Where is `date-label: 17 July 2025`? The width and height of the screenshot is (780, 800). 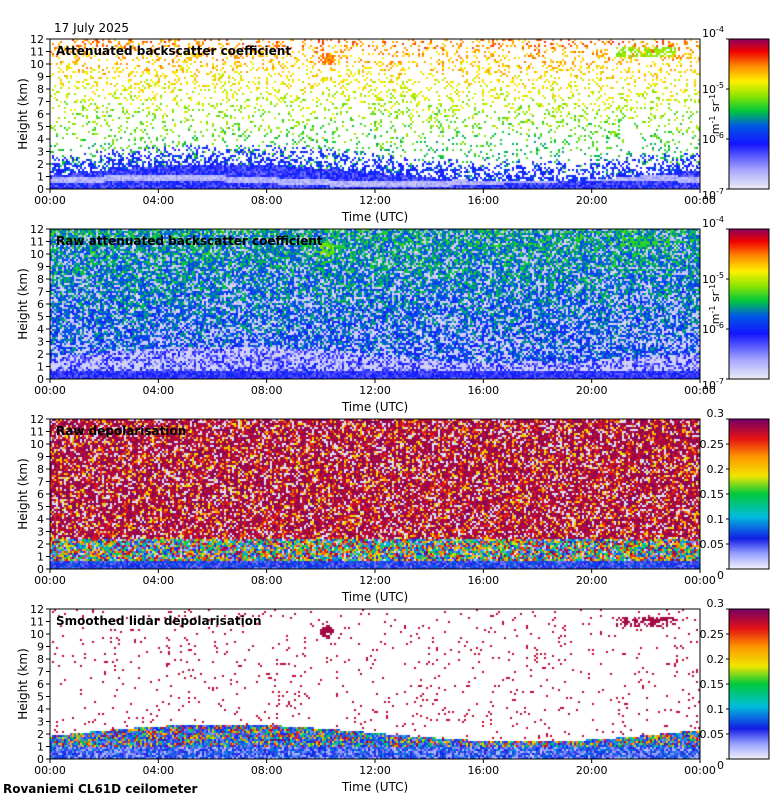 date-label: 17 July 2025 is located at coordinates (92, 28).